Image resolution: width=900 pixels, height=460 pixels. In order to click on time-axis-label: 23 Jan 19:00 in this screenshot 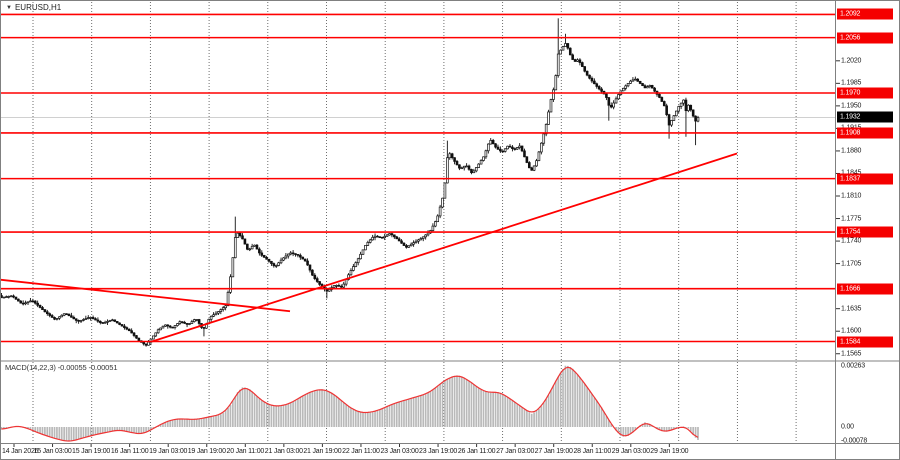, I will do `click(438, 451)`.